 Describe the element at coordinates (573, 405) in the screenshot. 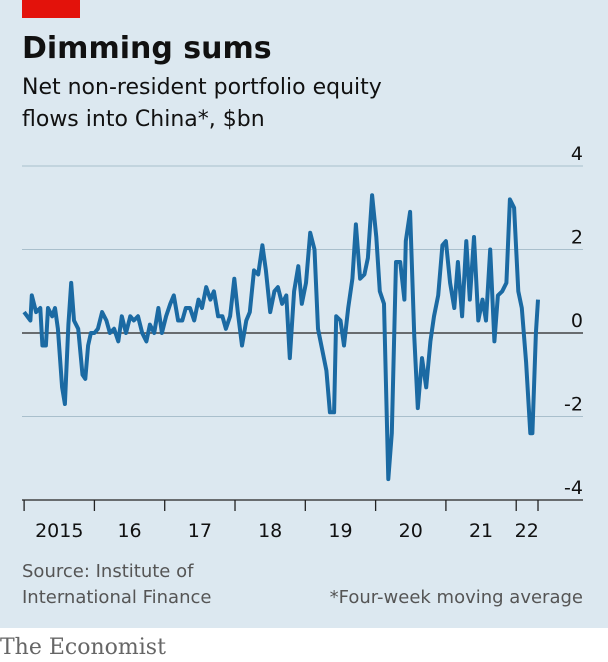

I see `y-tick-label: -2` at that location.